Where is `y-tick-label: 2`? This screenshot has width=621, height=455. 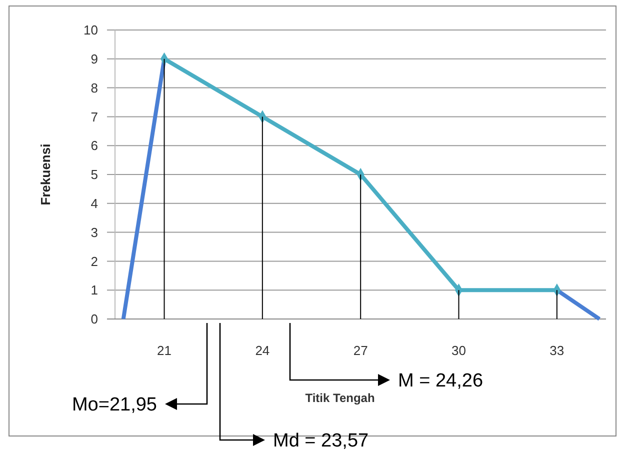
y-tick-label: 2 is located at coordinates (94, 261).